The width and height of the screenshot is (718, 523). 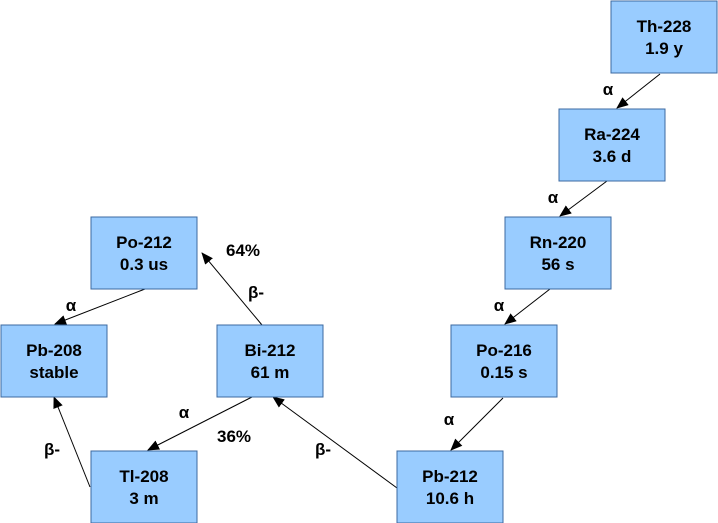 I want to click on branch-ratio-bi212-tl208: 36%, so click(x=234, y=436).